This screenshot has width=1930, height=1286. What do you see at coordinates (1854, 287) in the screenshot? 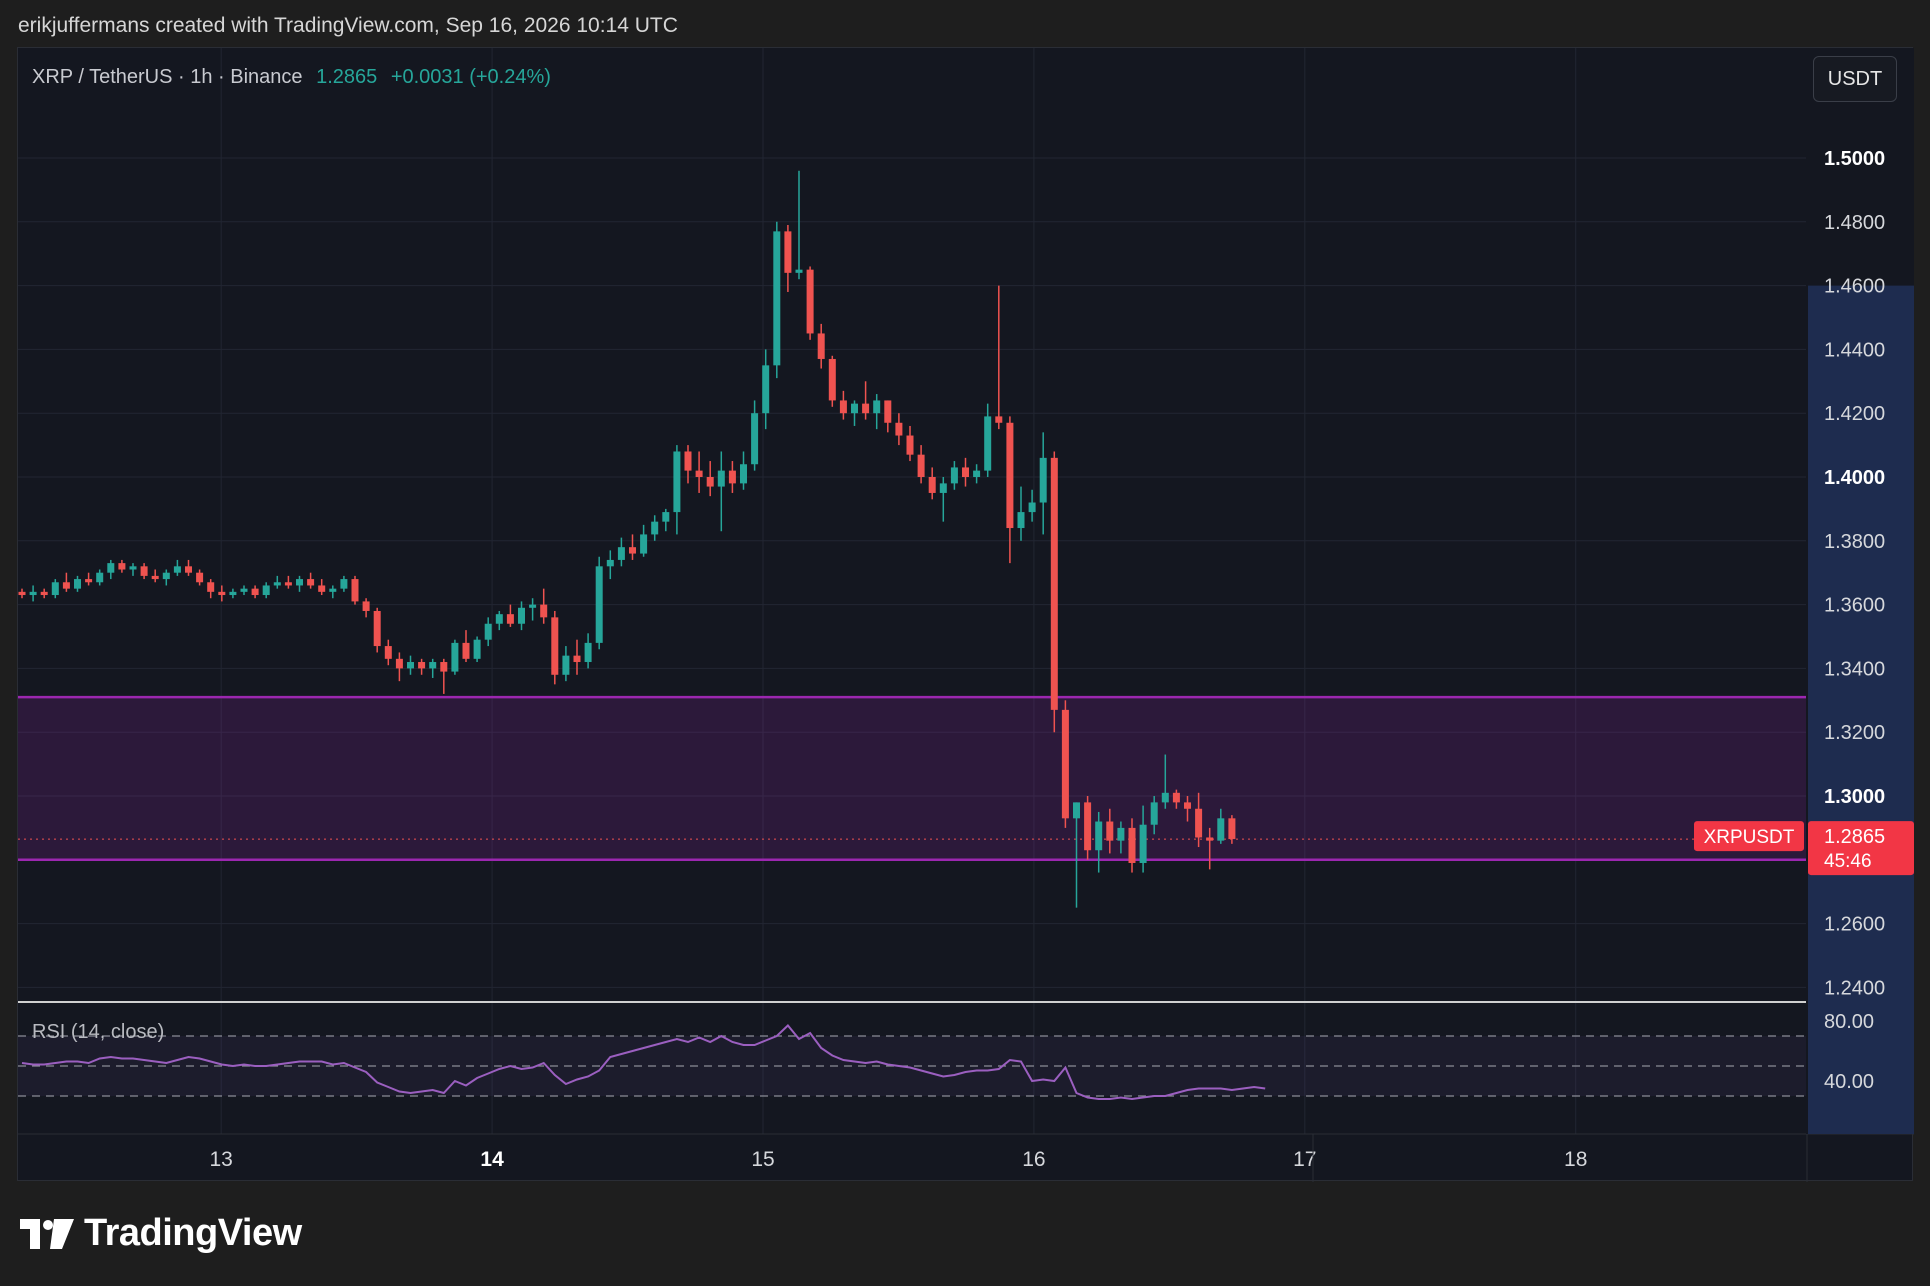
I see `price-tick-label: 1.4600` at bounding box center [1854, 287].